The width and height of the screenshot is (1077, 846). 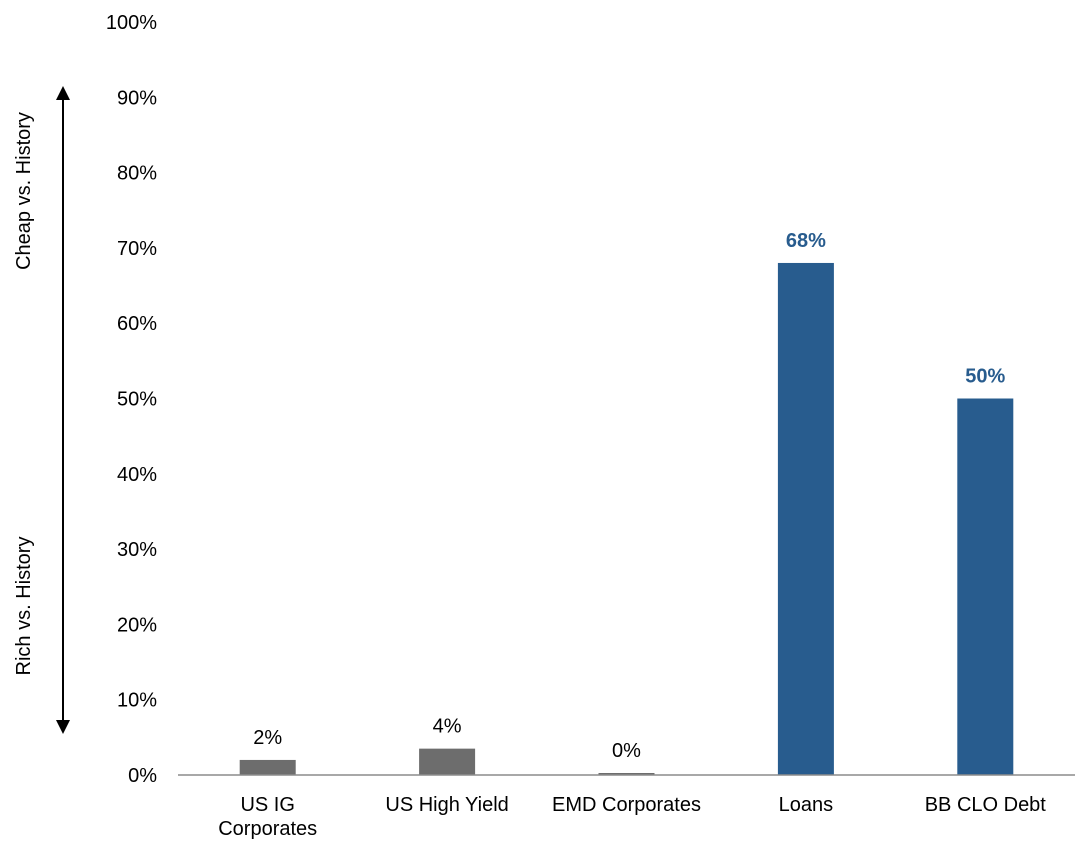 What do you see at coordinates (137, 249) in the screenshot?
I see `y-tick-label: 70%` at bounding box center [137, 249].